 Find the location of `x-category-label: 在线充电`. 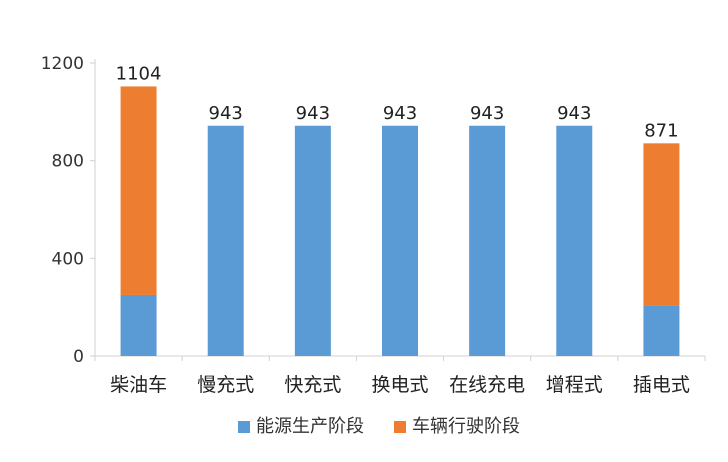

x-category-label: 在线充电 is located at coordinates (487, 385).